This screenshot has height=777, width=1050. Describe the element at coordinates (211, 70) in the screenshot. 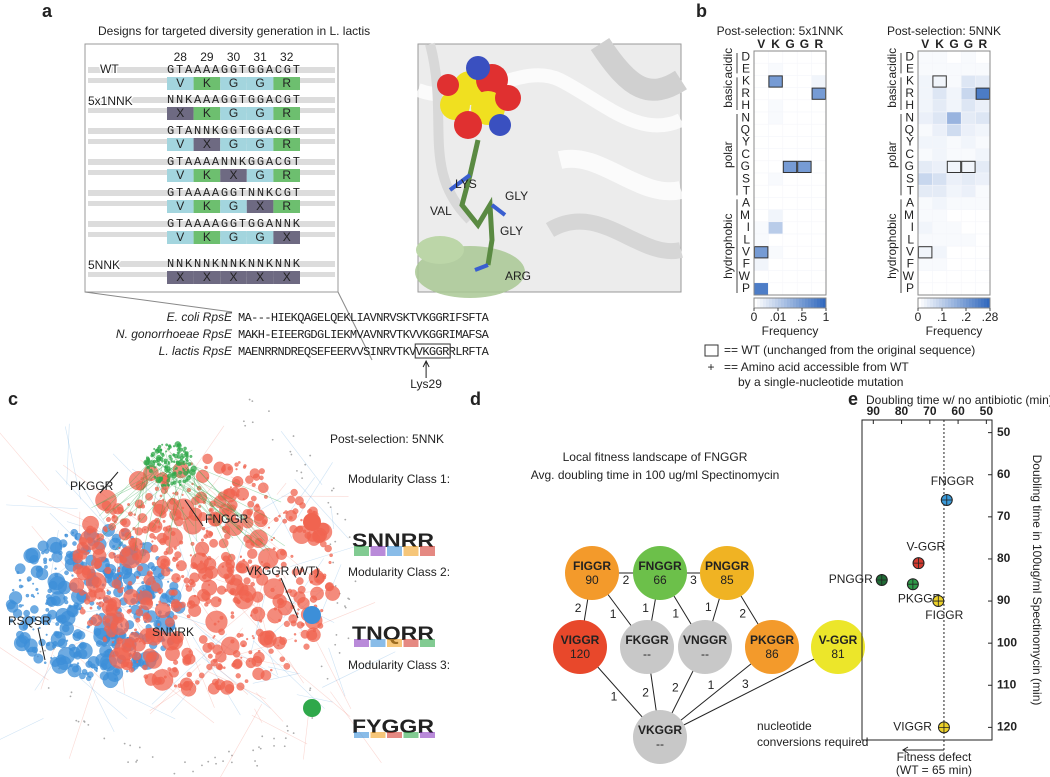

I see `track` at that location.